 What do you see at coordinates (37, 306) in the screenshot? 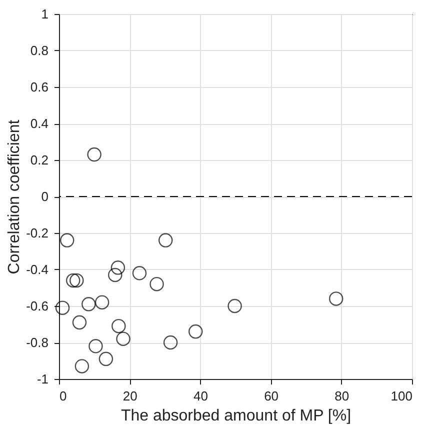
I see `y-tick-label: -0.6` at bounding box center [37, 306].